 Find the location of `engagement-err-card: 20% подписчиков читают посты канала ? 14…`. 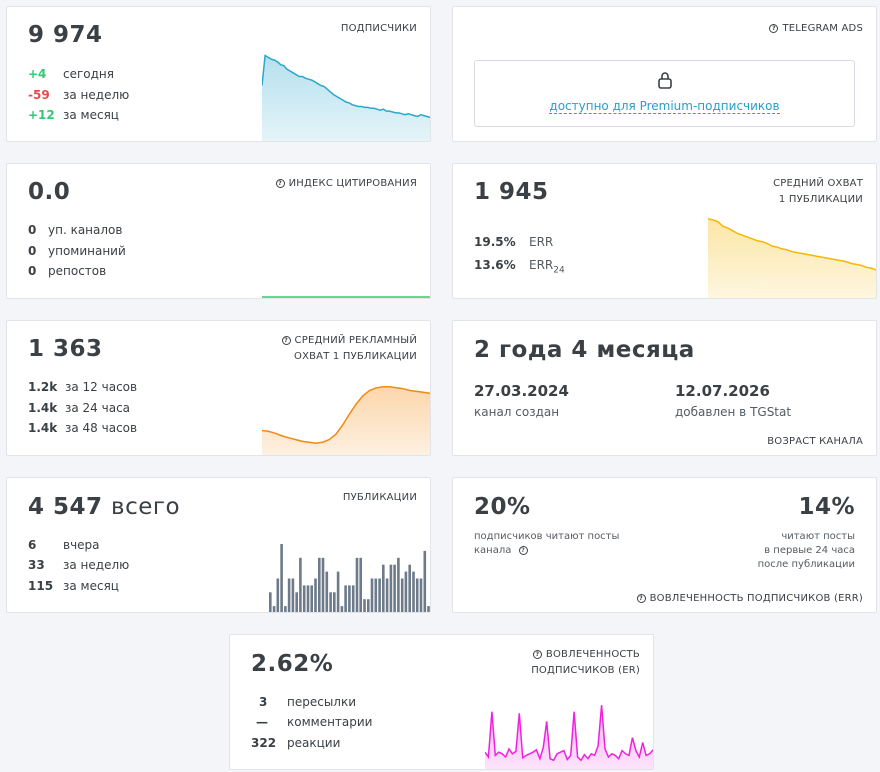

engagement-err-card: 20% подписчиков читают посты канала ? 14… is located at coordinates (664, 545).